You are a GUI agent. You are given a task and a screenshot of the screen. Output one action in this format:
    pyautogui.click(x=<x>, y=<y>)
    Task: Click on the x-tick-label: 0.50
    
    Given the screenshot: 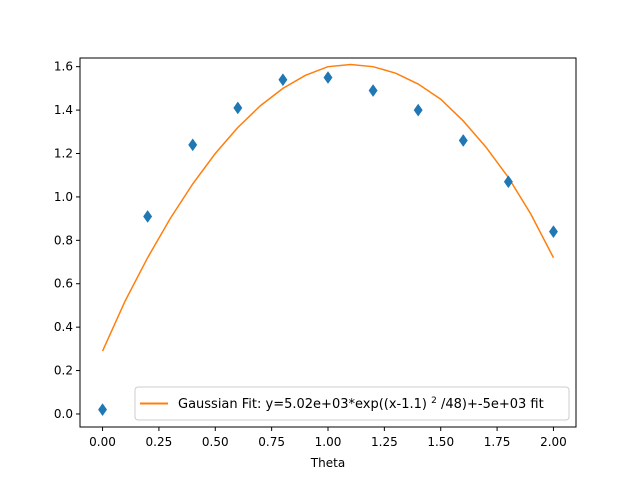 What is the action you would take?
    pyautogui.click(x=215, y=442)
    